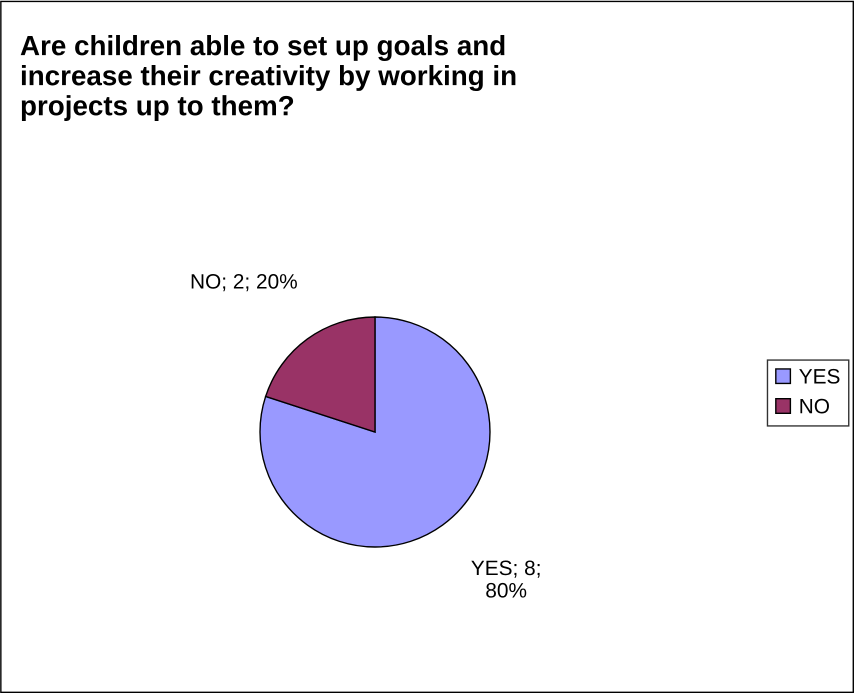  Describe the element at coordinates (814, 406) in the screenshot. I see `legend-label: NO` at that location.